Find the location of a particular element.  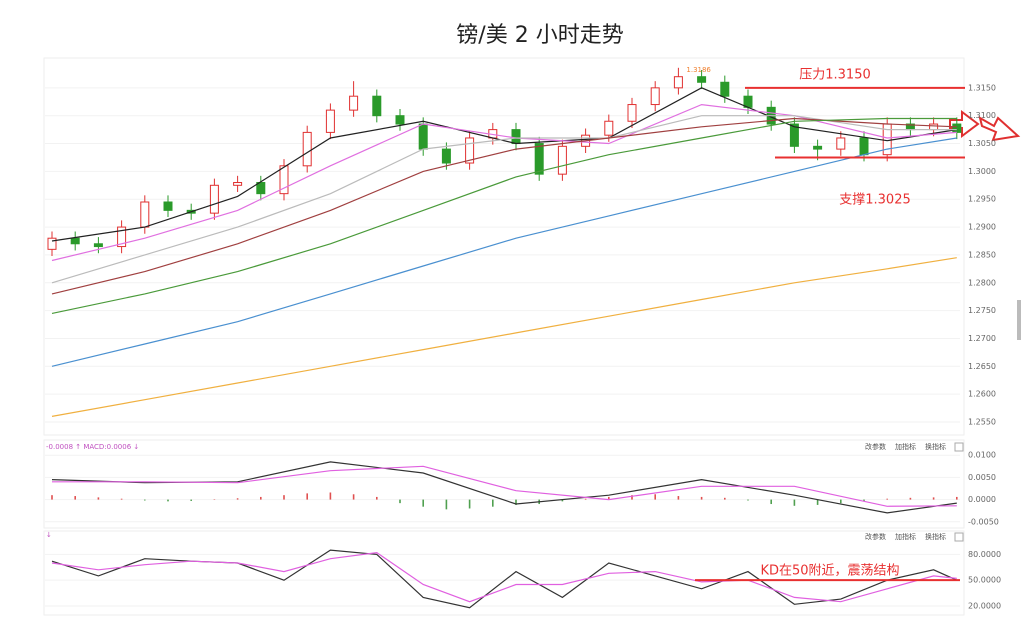

y-tick-label: 1.2650 is located at coordinates (982, 366).